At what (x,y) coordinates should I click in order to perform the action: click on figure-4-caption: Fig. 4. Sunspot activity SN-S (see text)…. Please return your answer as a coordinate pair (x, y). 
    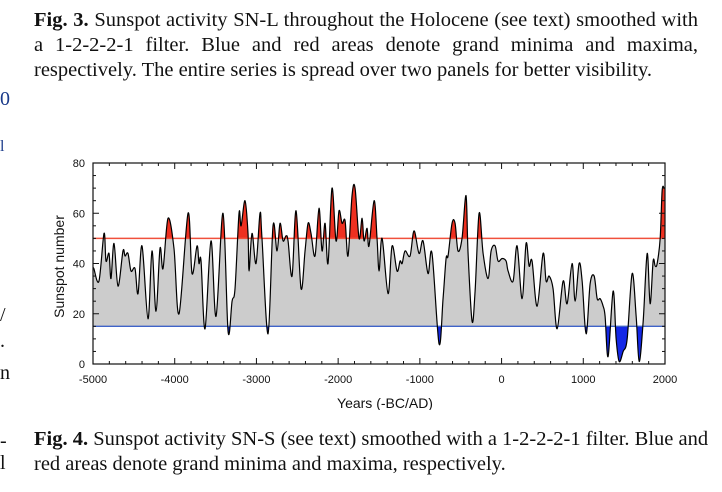
    Looking at the image, I should click on (374, 452).